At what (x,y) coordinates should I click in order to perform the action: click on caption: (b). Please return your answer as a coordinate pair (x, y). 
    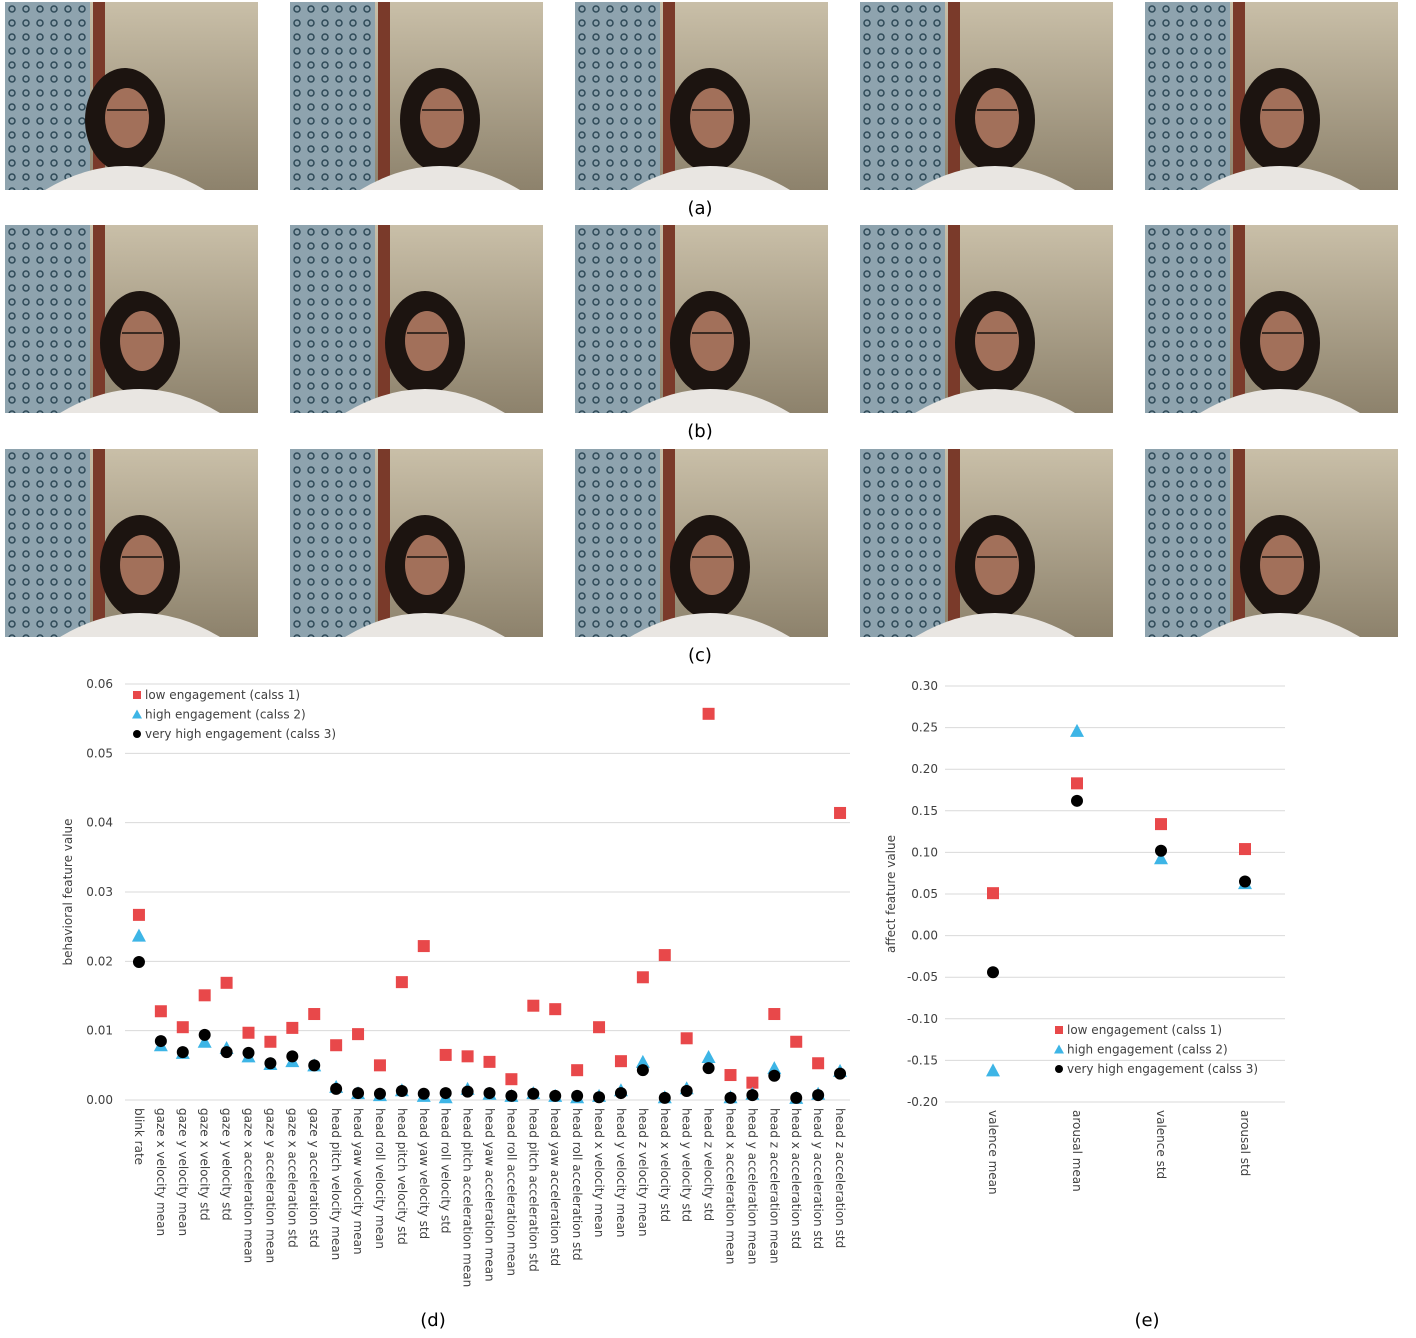
    Looking at the image, I should click on (699, 431).